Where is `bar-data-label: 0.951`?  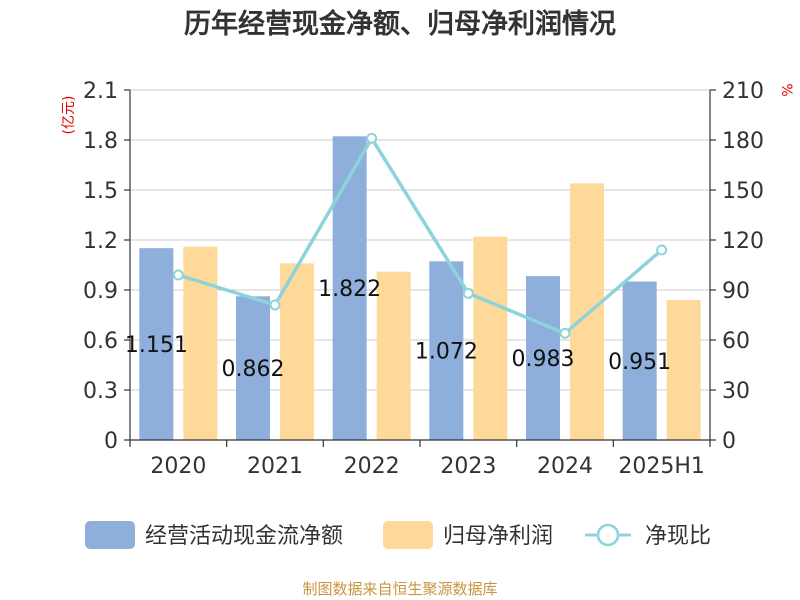 bar-data-label: 0.951 is located at coordinates (639, 362).